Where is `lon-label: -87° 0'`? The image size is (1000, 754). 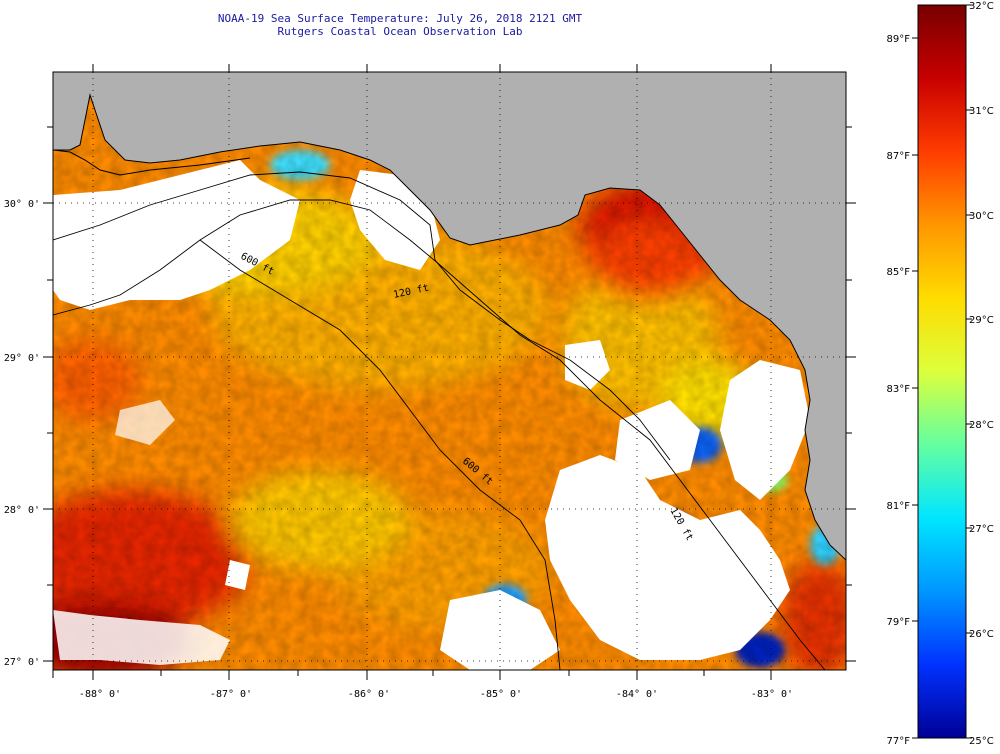
lon-label: -87° 0' is located at coordinates (231, 694).